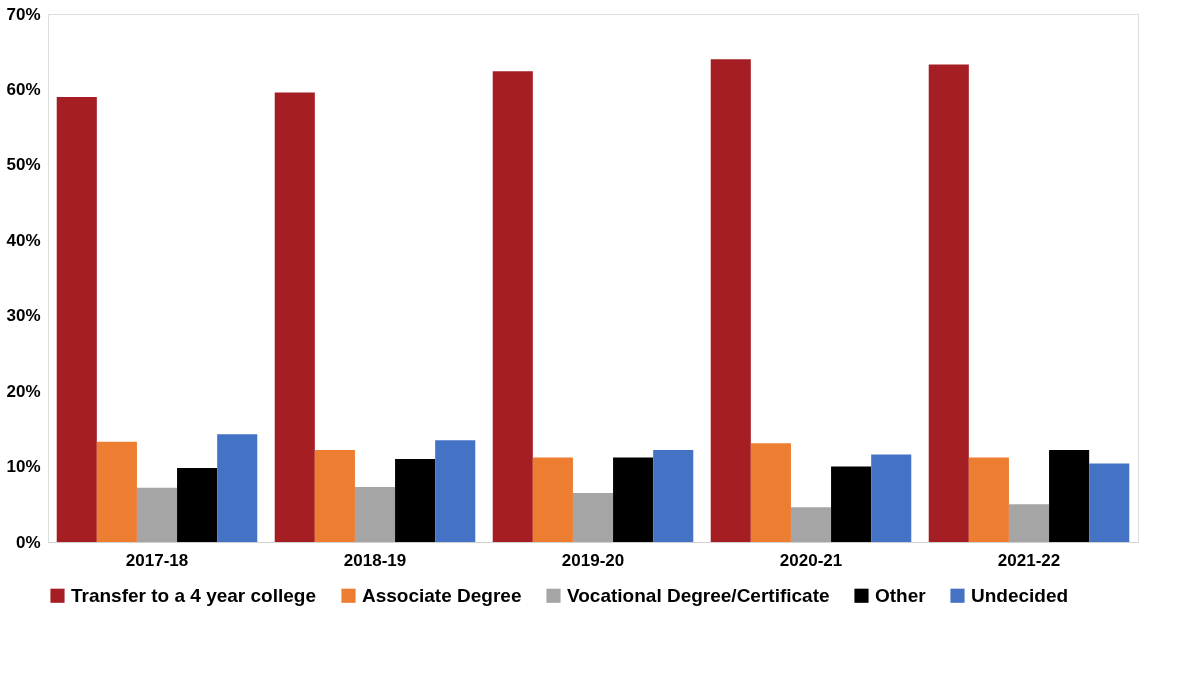 The height and width of the screenshot is (681, 1204). What do you see at coordinates (28, 542) in the screenshot?
I see `y-tick-label: 0%` at bounding box center [28, 542].